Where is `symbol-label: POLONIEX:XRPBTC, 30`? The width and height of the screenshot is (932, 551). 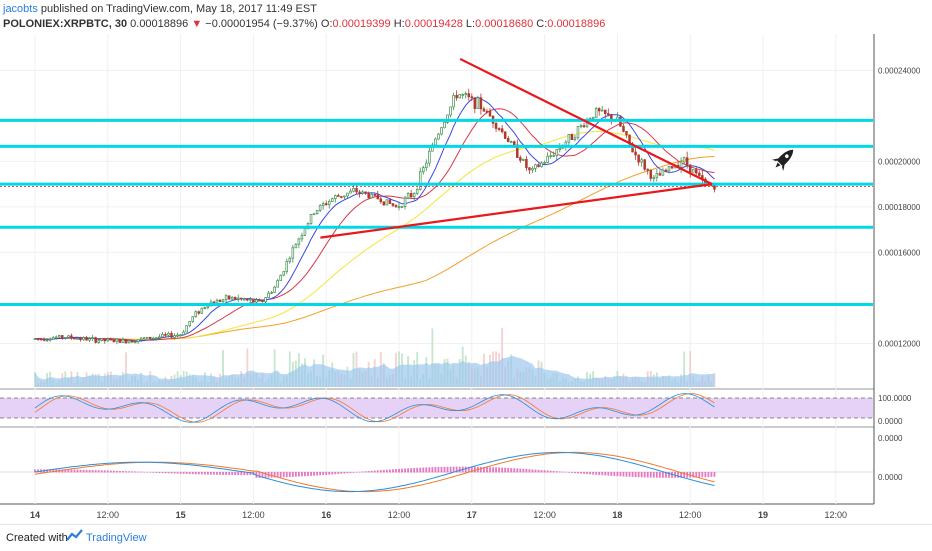 symbol-label: POLONIEX:XRPBTC, 30 is located at coordinates (65, 24).